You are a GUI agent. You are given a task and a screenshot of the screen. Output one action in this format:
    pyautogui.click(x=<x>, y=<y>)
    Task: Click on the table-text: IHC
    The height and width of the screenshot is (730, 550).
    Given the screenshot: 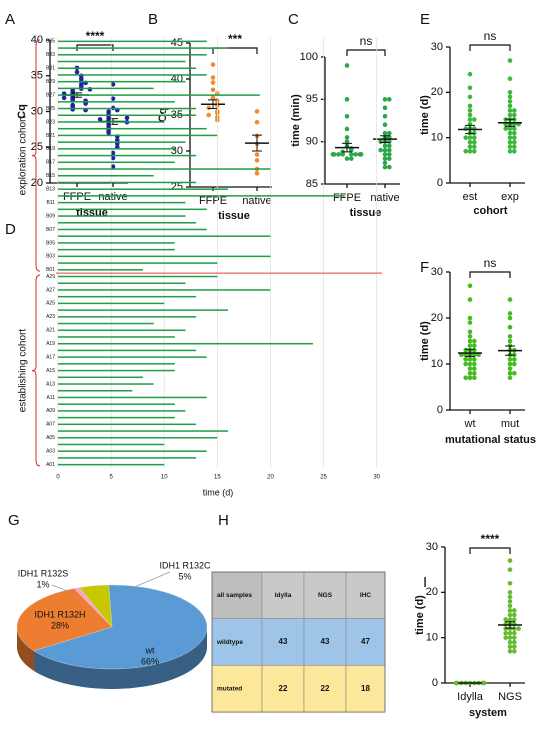 What is the action you would take?
    pyautogui.click(x=366, y=595)
    